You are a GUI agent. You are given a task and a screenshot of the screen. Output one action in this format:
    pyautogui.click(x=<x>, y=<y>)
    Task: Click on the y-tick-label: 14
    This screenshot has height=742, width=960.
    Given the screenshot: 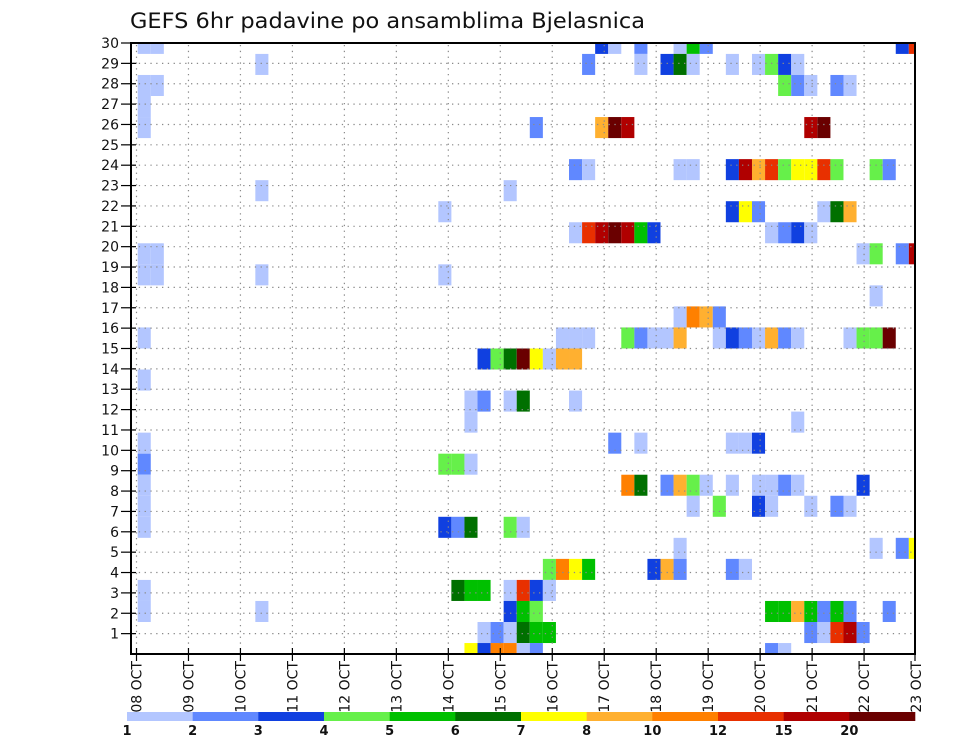 What is the action you would take?
    pyautogui.click(x=110, y=370)
    